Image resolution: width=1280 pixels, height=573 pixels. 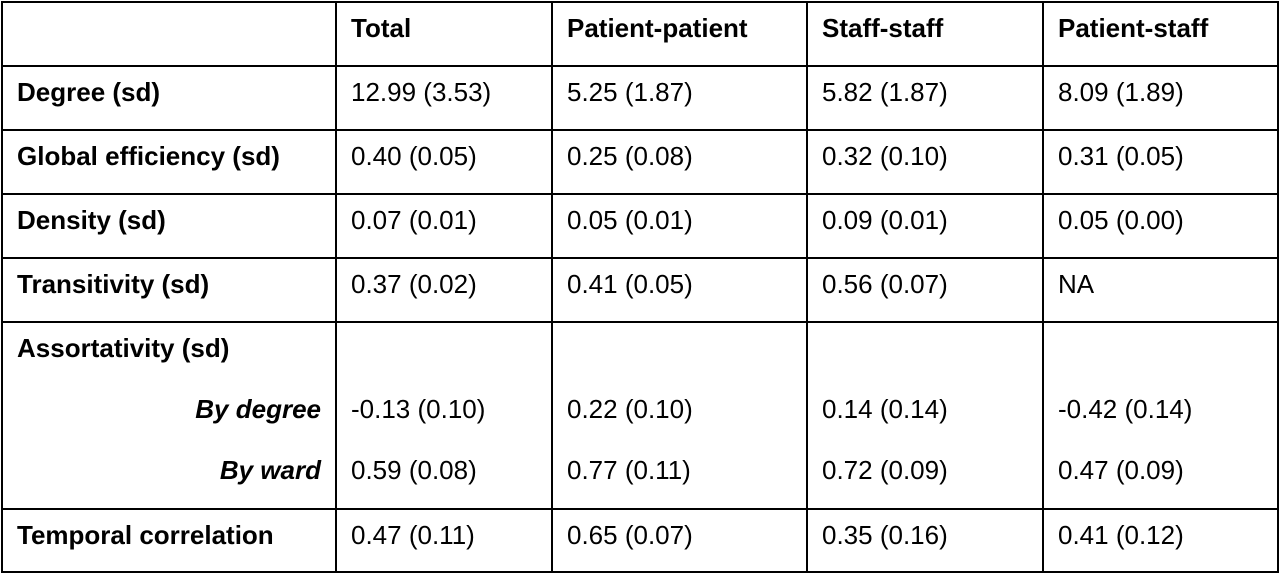 I want to click on row-label: Density (sd), so click(x=169, y=226).